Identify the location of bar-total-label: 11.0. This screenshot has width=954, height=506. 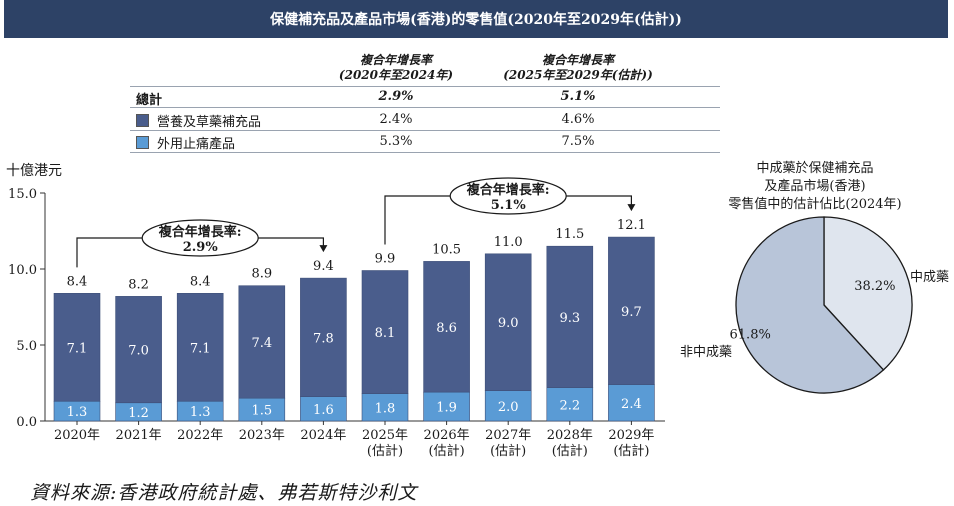
(508, 242).